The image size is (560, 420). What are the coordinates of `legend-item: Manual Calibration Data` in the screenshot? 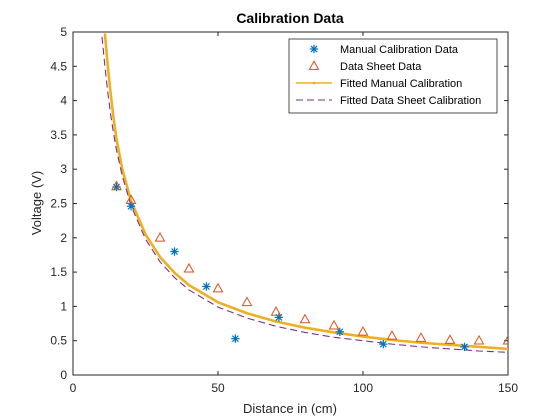 It's located at (384, 50).